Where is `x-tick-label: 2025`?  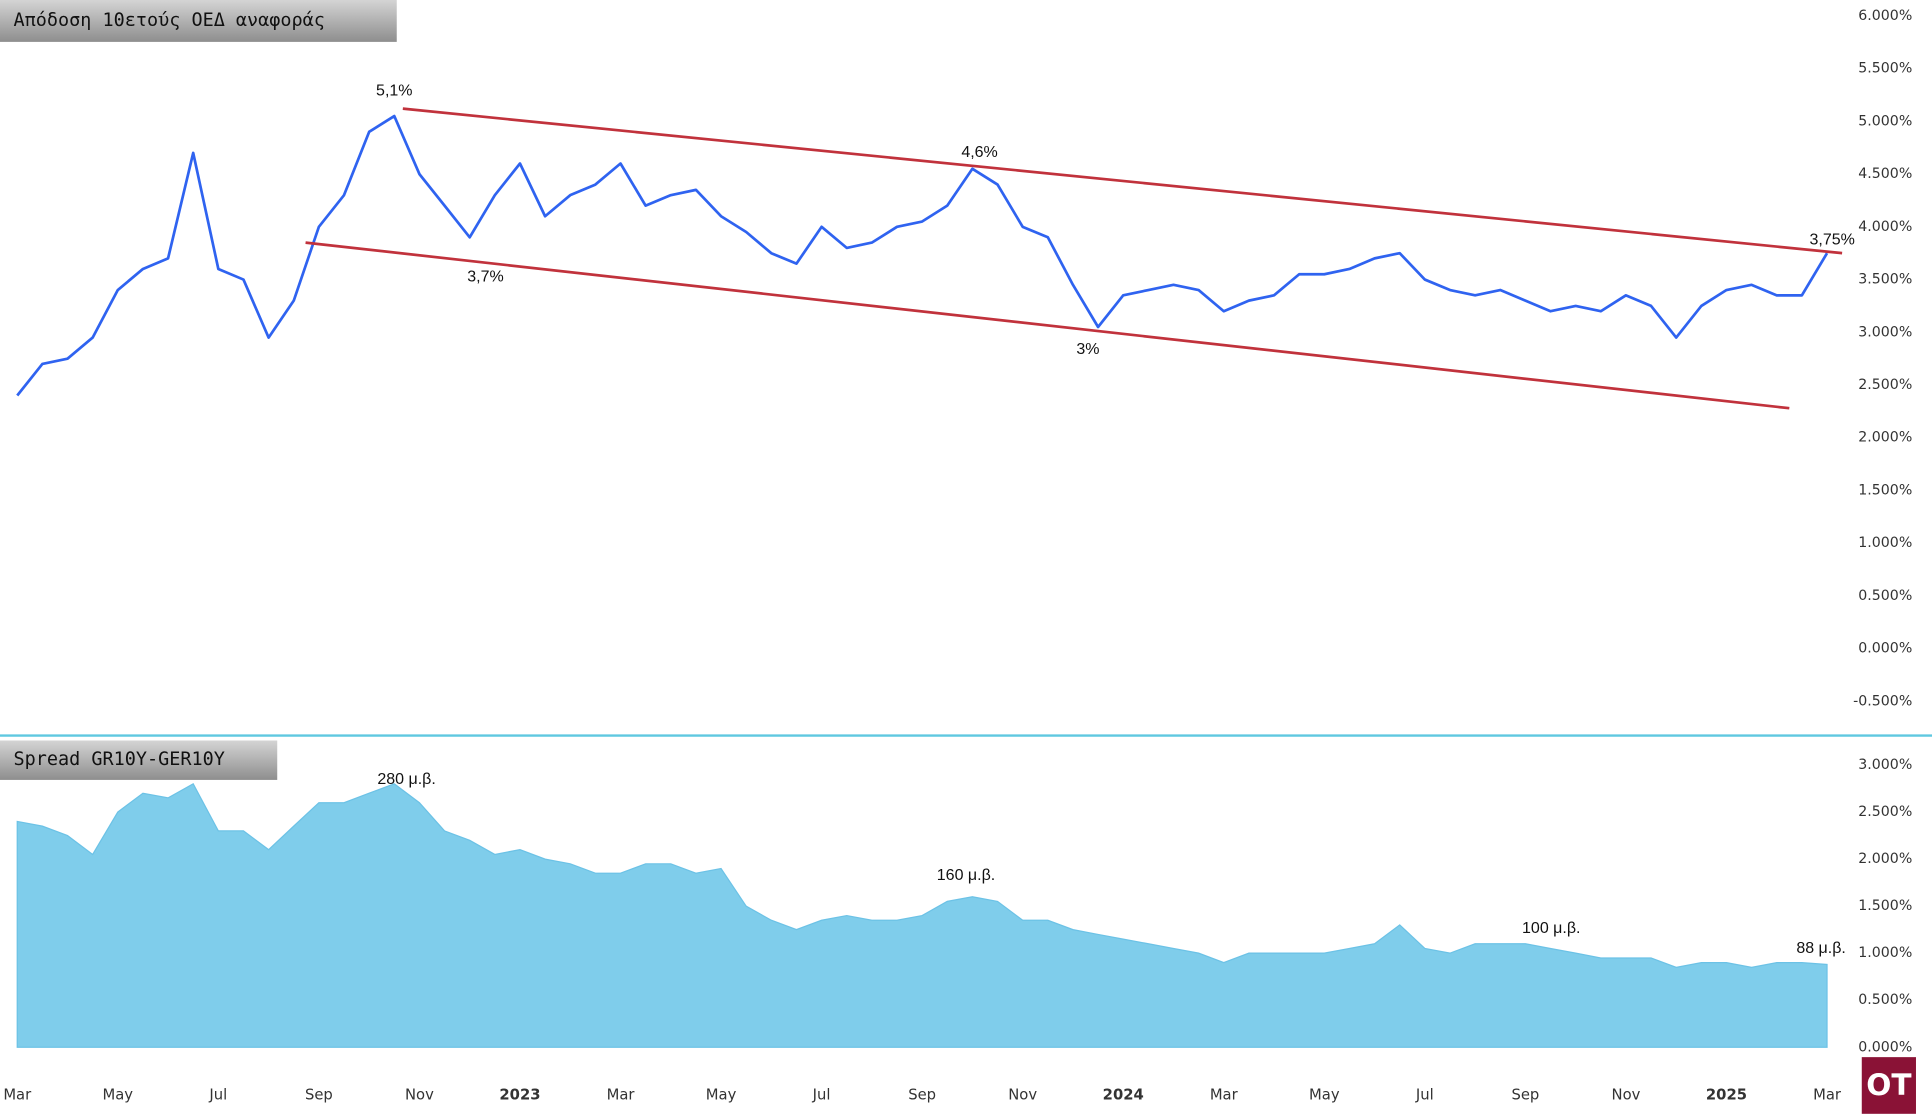 x-tick-label: 2025 is located at coordinates (1726, 1094).